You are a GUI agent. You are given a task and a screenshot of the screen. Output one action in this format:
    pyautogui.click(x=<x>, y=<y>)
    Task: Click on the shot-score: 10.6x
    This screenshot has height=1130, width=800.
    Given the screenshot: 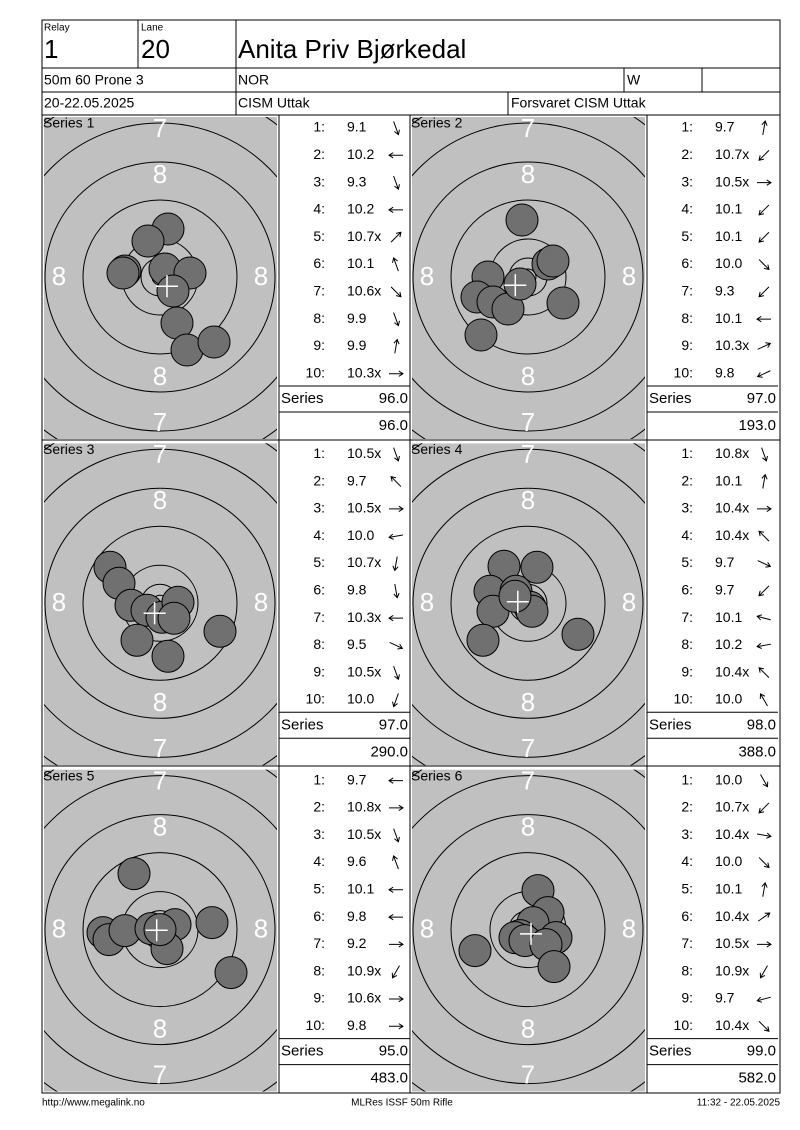 What is the action you would take?
    pyautogui.click(x=364, y=291)
    